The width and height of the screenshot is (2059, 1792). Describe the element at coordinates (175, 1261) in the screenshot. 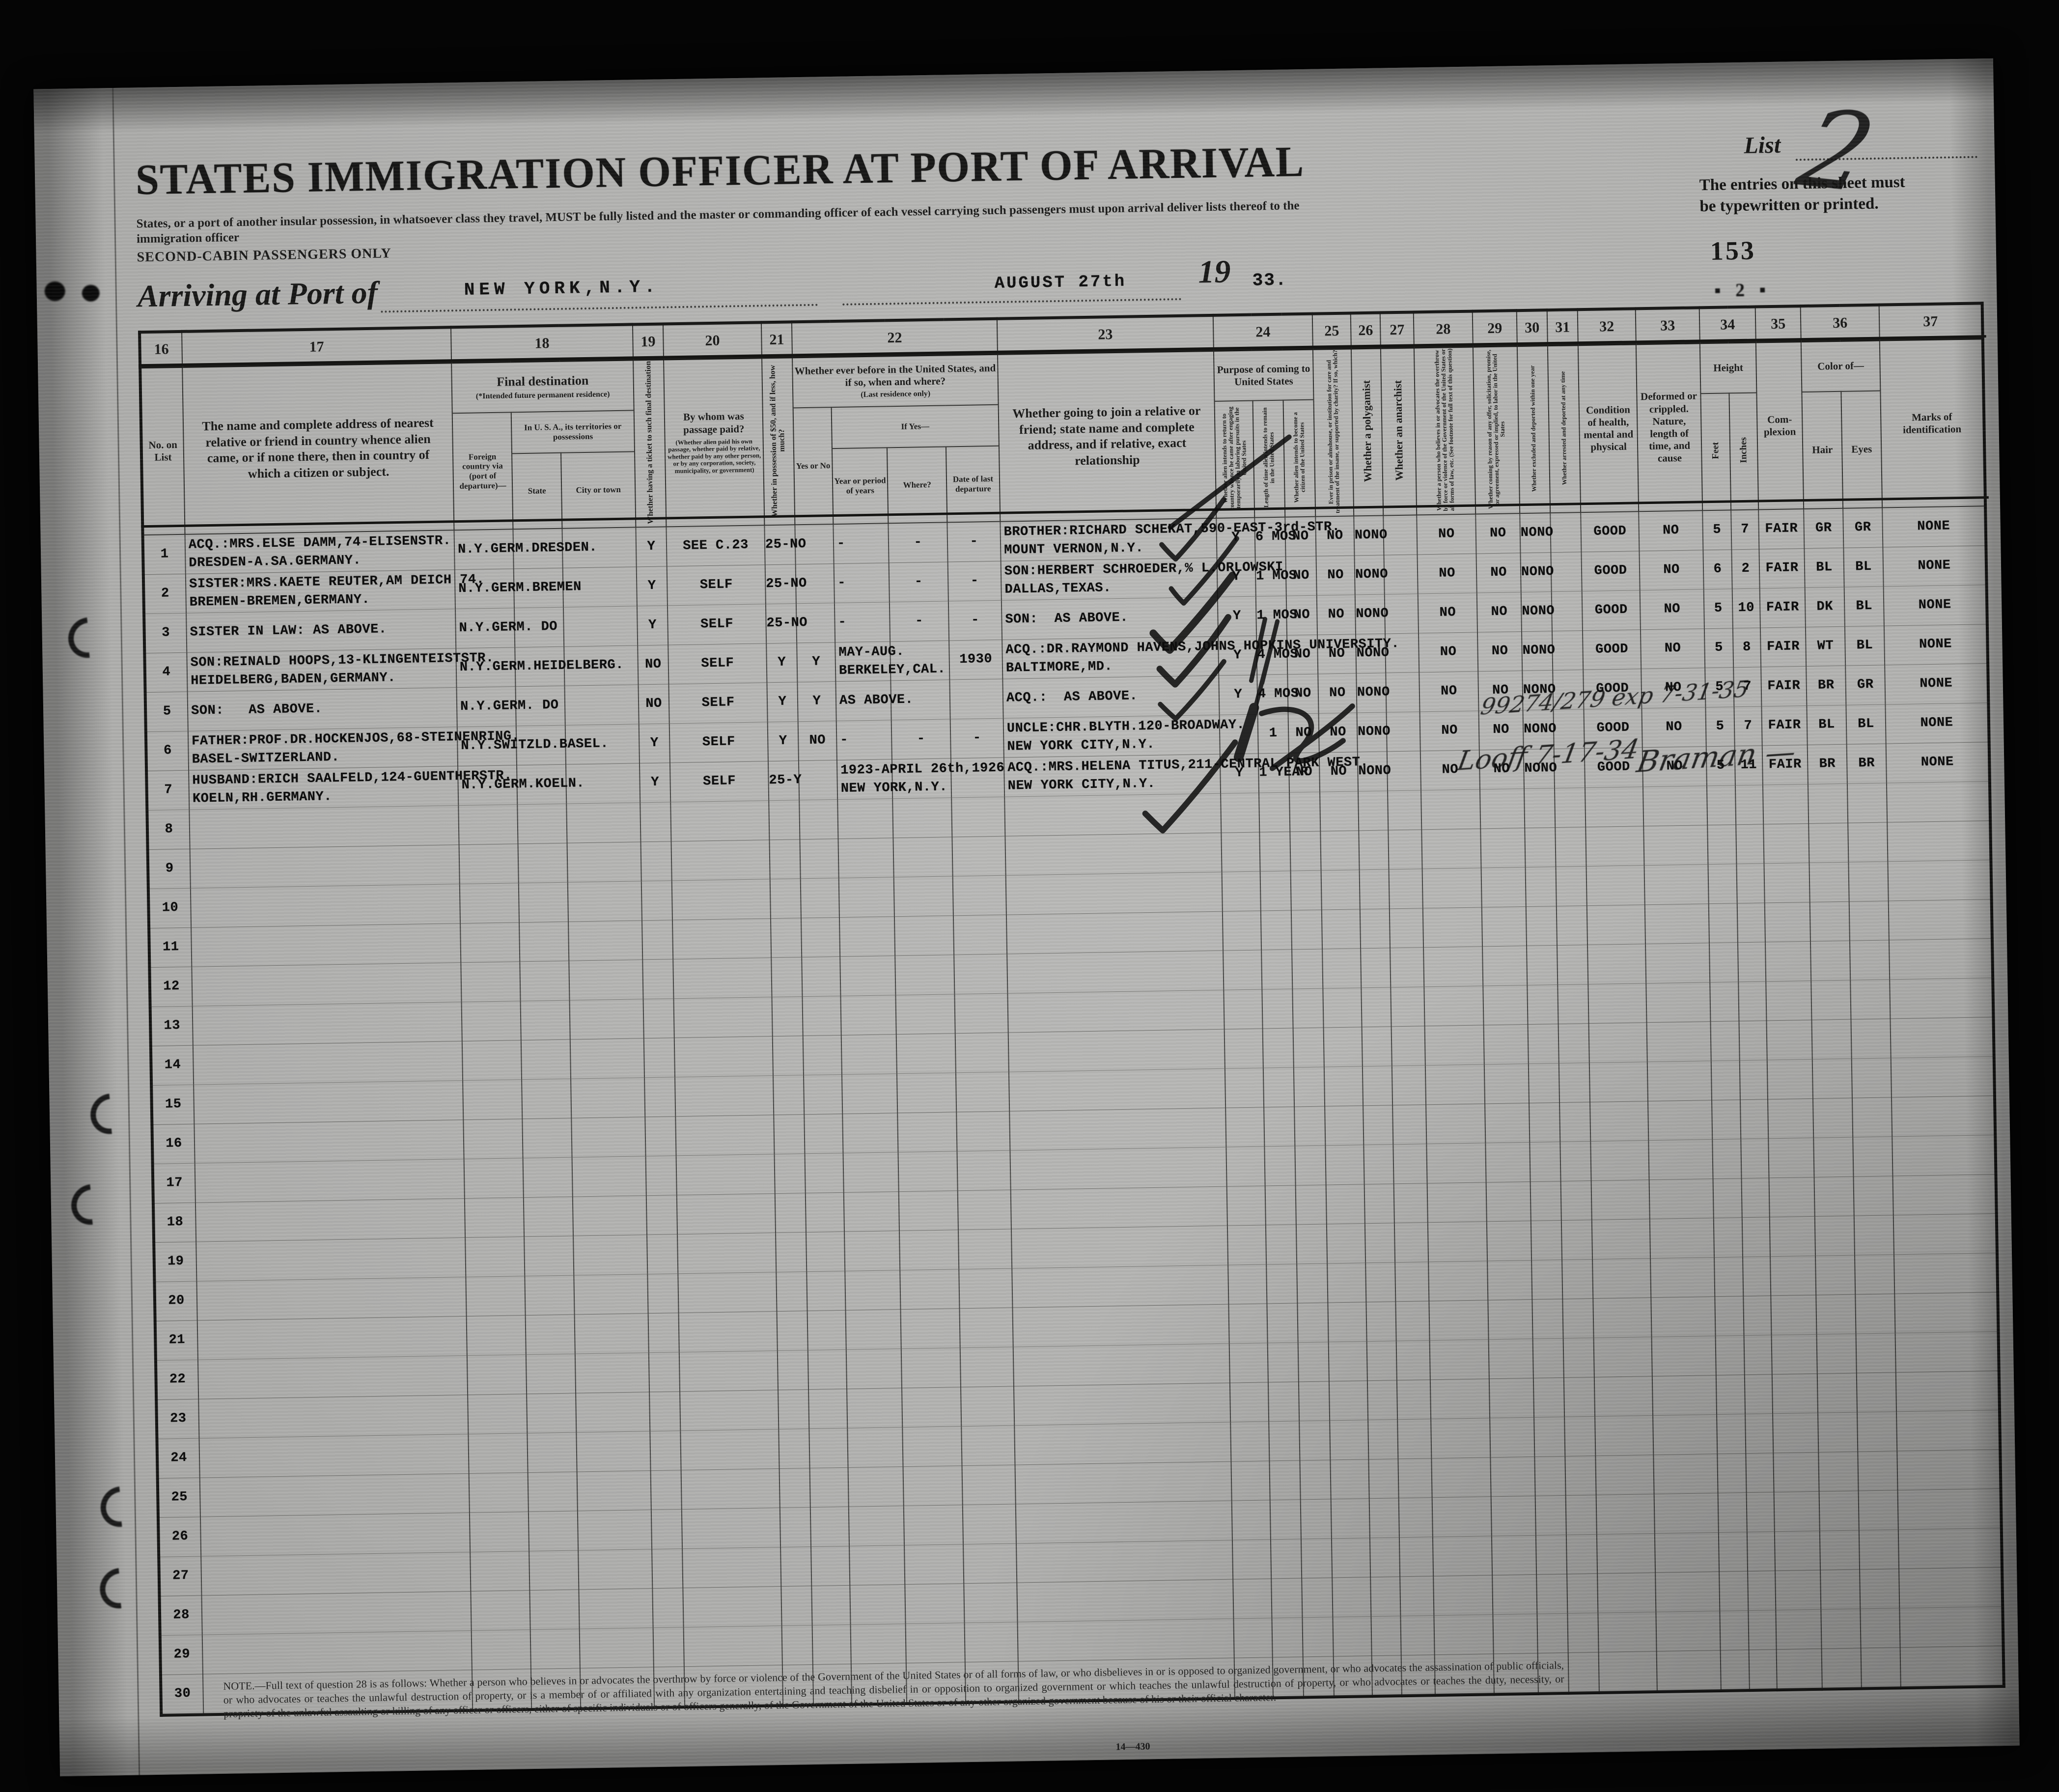

I see `typed-entry: 19` at that location.